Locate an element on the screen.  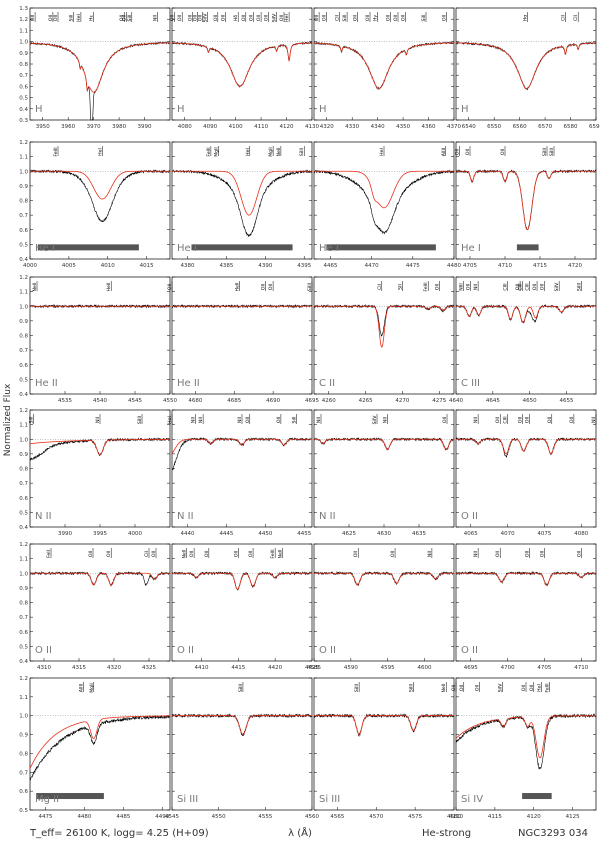
fit-region-bar is located at coordinates (381, 247).